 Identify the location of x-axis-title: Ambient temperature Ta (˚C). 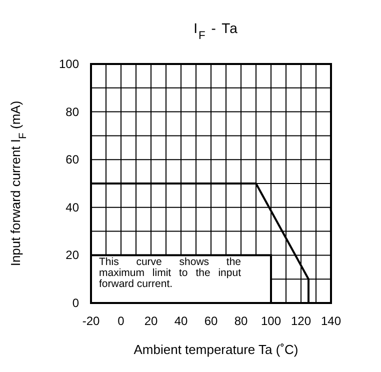
(216, 349).